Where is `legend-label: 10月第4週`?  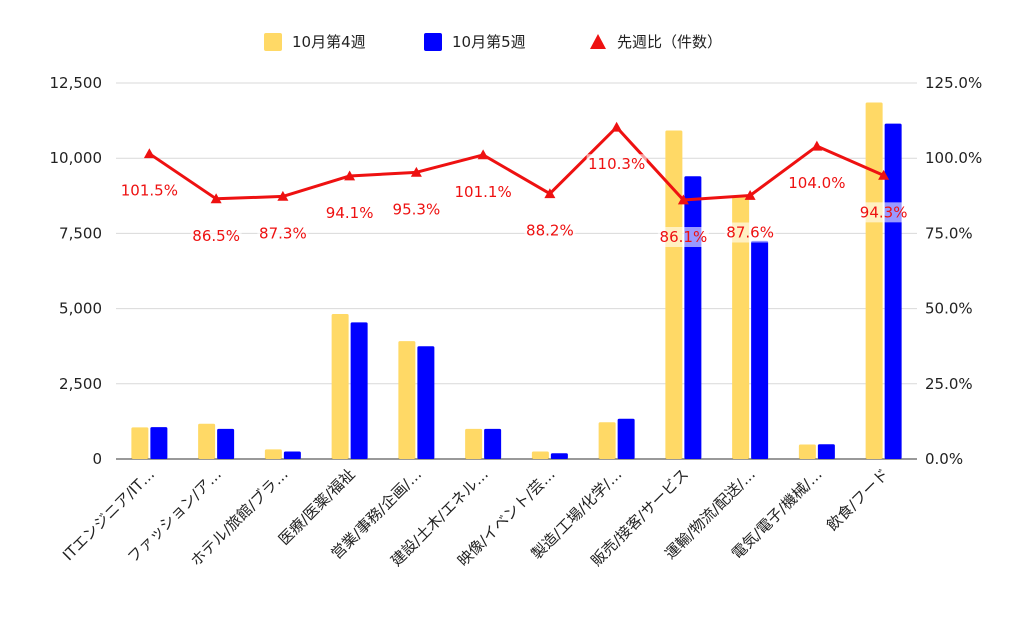 legend-label: 10月第4週 is located at coordinates (329, 42).